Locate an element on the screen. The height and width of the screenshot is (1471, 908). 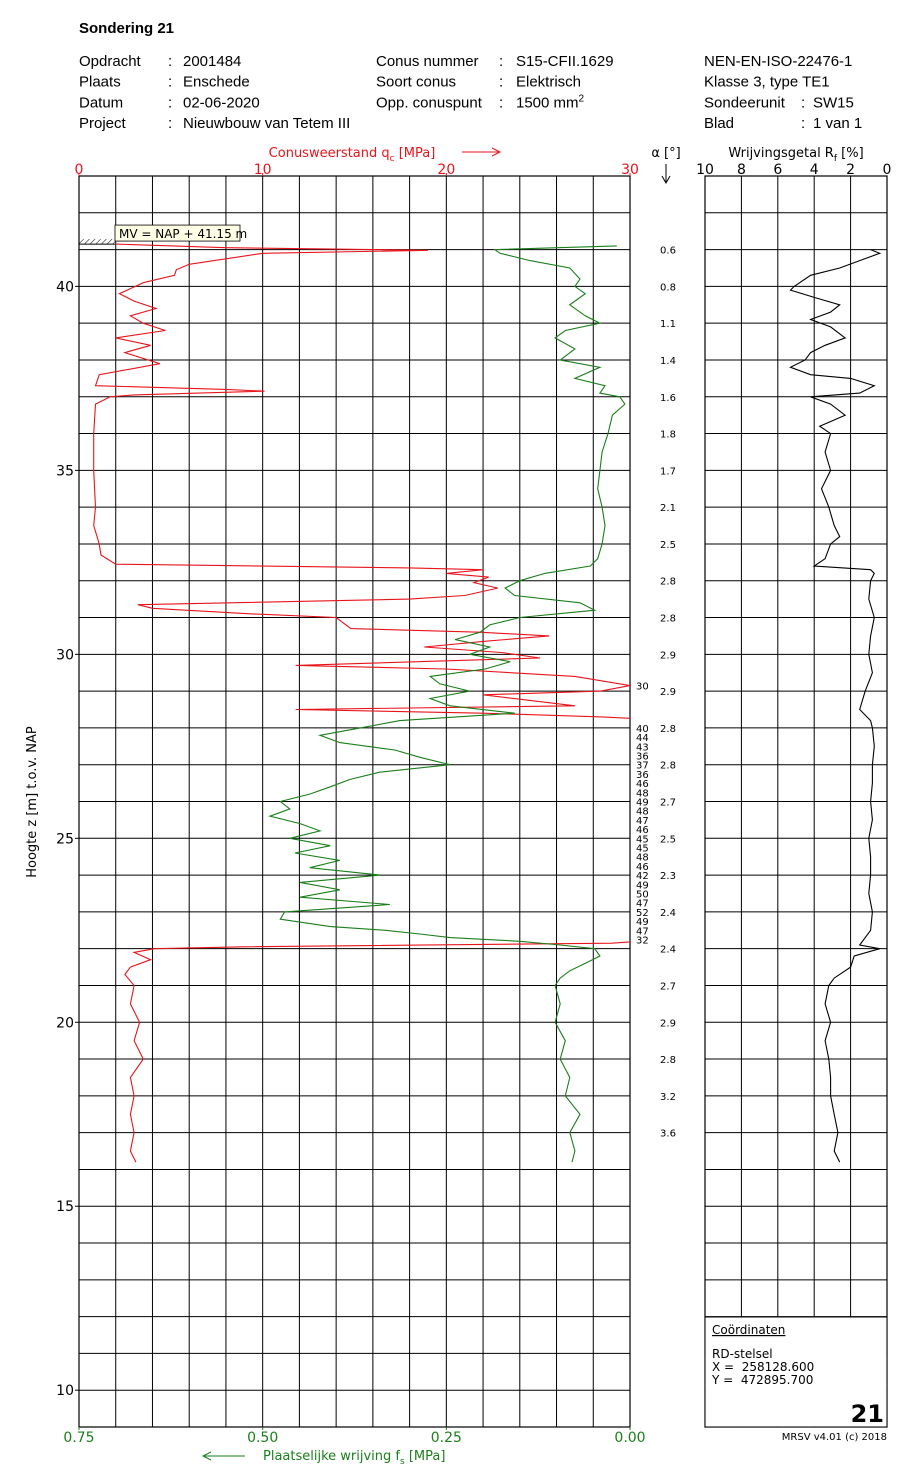
field-label: Opp. conuspunt is located at coordinates (429, 102).